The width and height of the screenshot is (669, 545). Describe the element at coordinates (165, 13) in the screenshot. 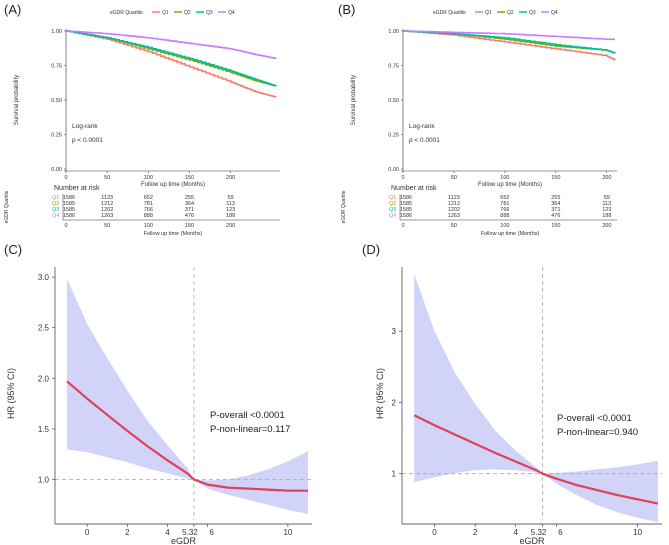

I see `km0-legend-label-Q1: Q1` at that location.